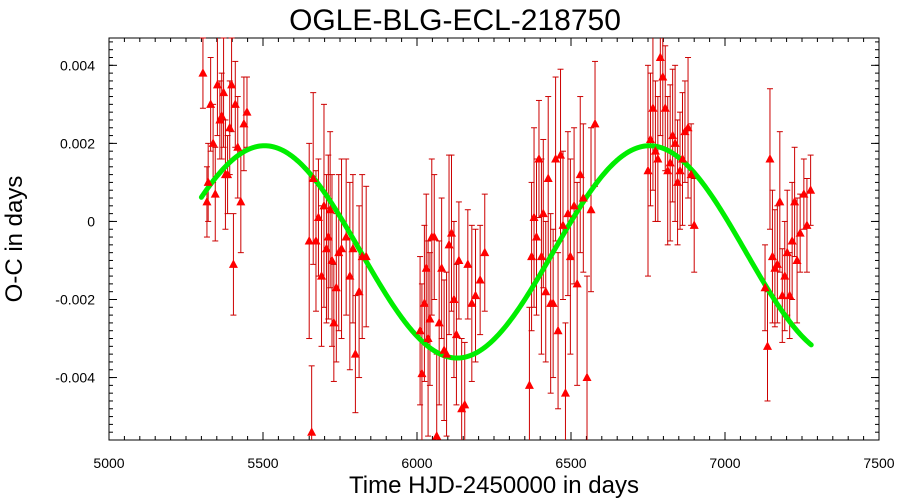 The width and height of the screenshot is (900, 500). What do you see at coordinates (77, 65) in the screenshot?
I see `y-tick-label: 0.004` at bounding box center [77, 65].